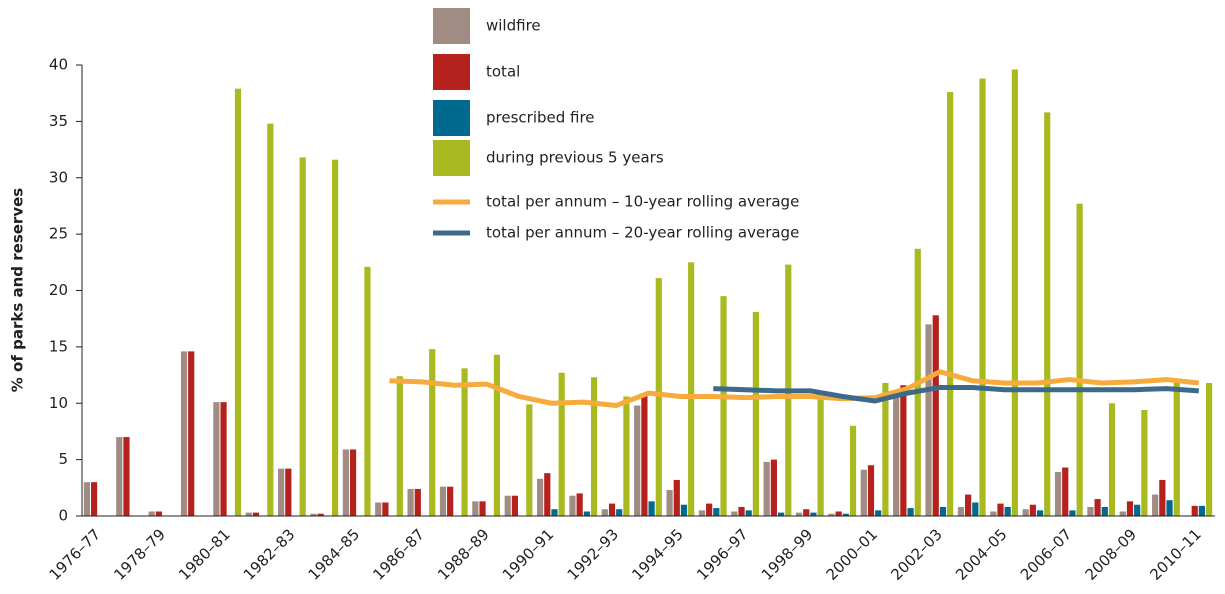 The height and width of the screenshot is (594, 1225). What do you see at coordinates (852, 554) in the screenshot?
I see `x-tick-label: 2000–01` at bounding box center [852, 554].